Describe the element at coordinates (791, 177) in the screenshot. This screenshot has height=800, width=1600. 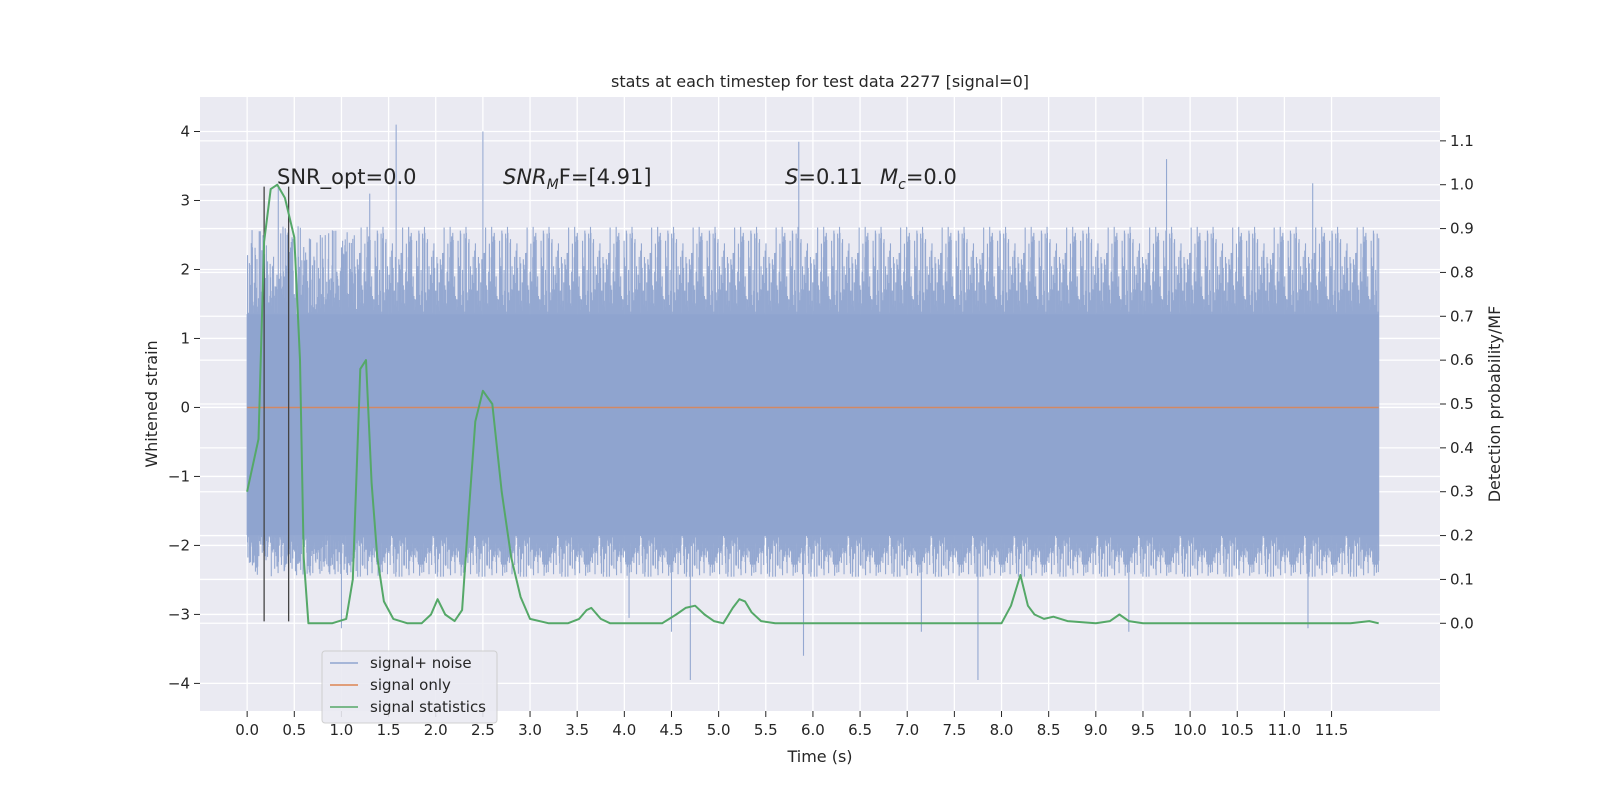
I see `annotation-s-label: S` at that location.